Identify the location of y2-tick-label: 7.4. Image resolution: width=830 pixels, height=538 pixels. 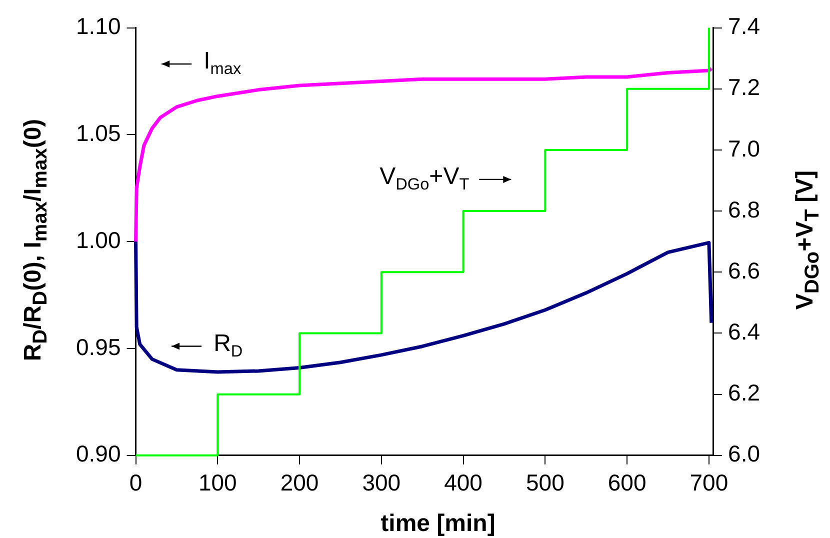
(744, 26).